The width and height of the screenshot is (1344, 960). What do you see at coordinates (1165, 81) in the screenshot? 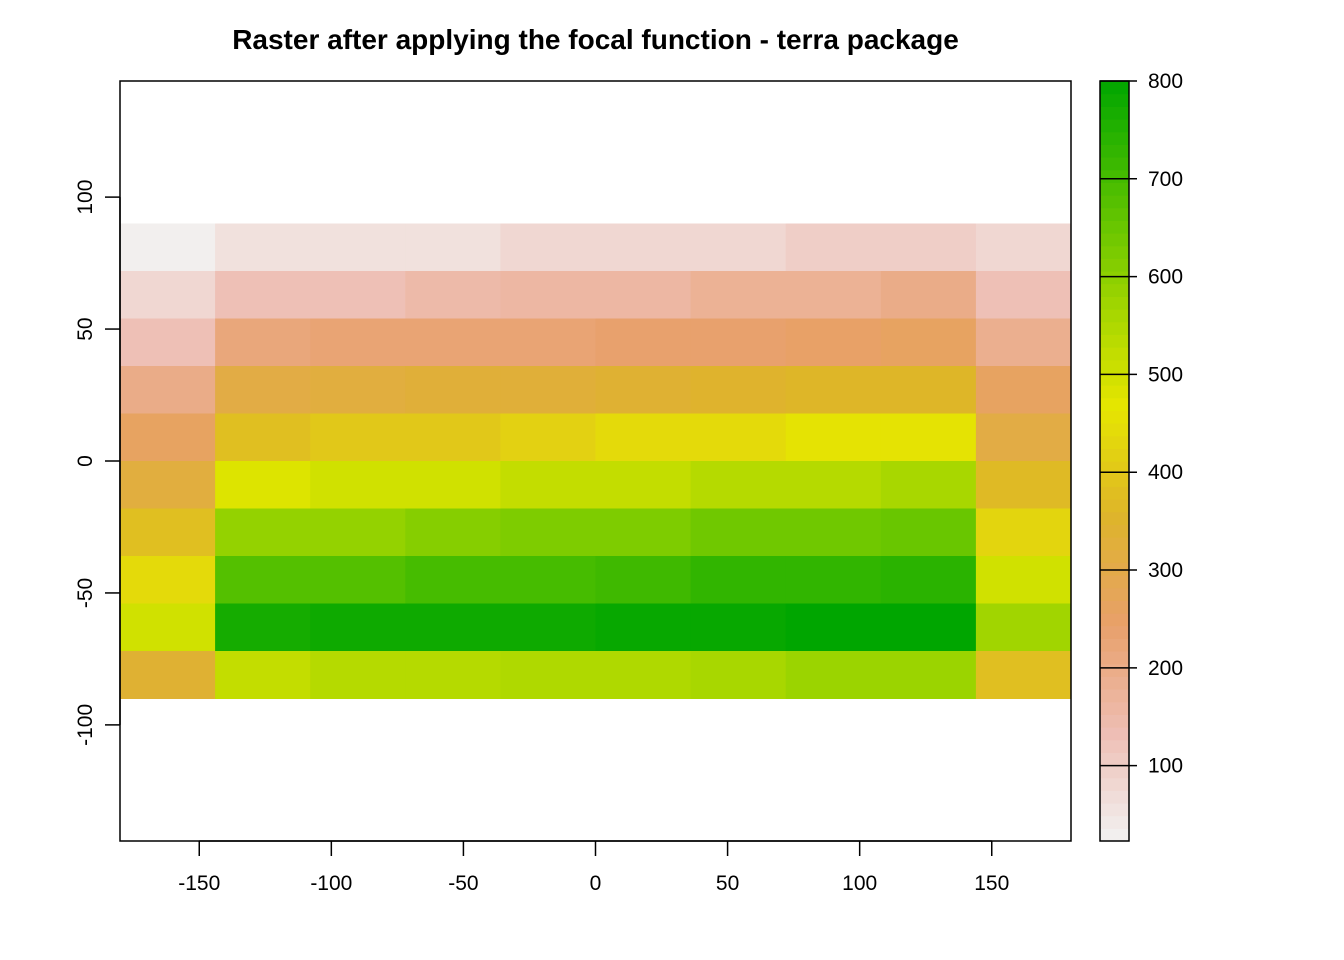
I see `legend-tick-label: 800` at bounding box center [1165, 81].